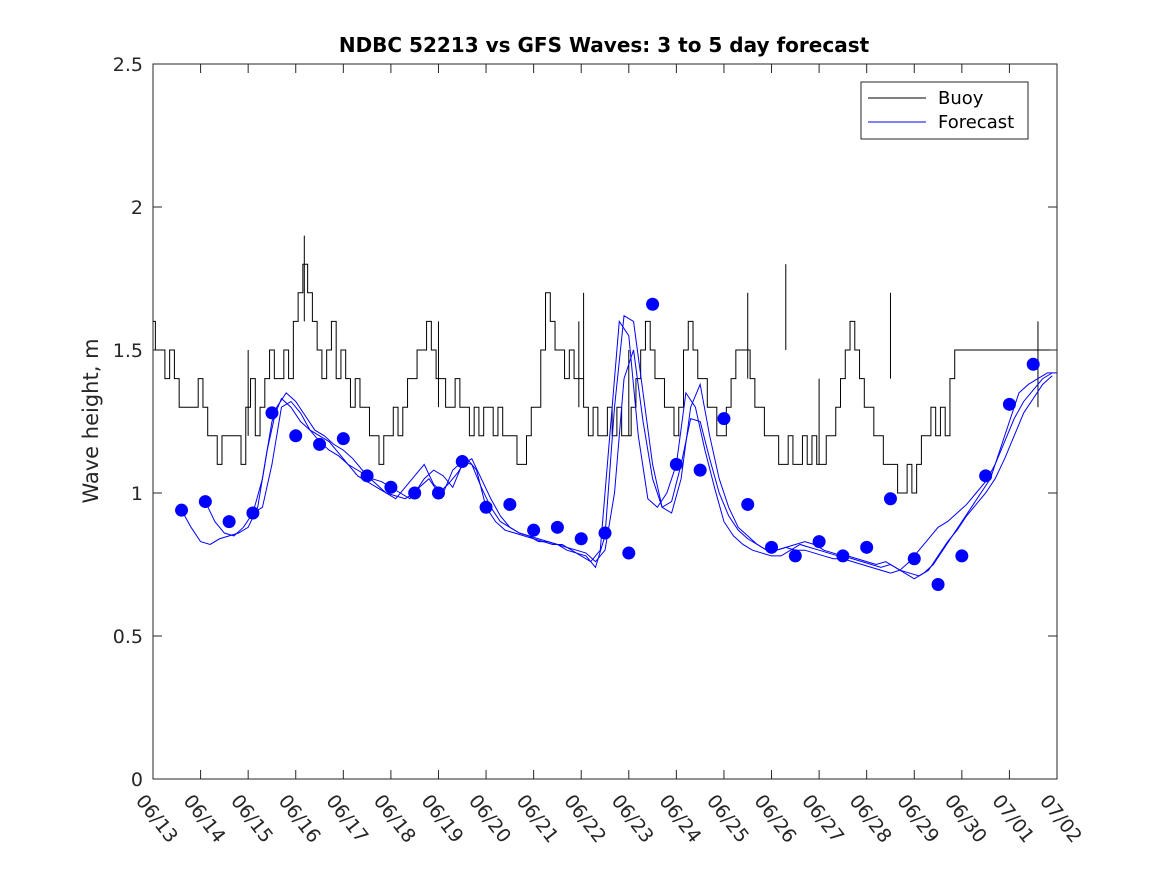 The image size is (1167, 875). Describe the element at coordinates (961, 98) in the screenshot. I see `legend-buoy-label: Buoy` at that location.